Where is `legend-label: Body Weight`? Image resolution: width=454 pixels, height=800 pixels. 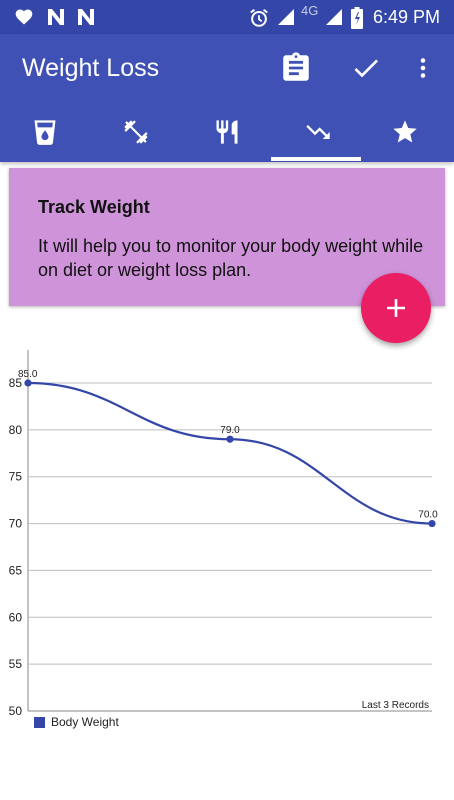
legend-label: Body Weight is located at coordinates (85, 722).